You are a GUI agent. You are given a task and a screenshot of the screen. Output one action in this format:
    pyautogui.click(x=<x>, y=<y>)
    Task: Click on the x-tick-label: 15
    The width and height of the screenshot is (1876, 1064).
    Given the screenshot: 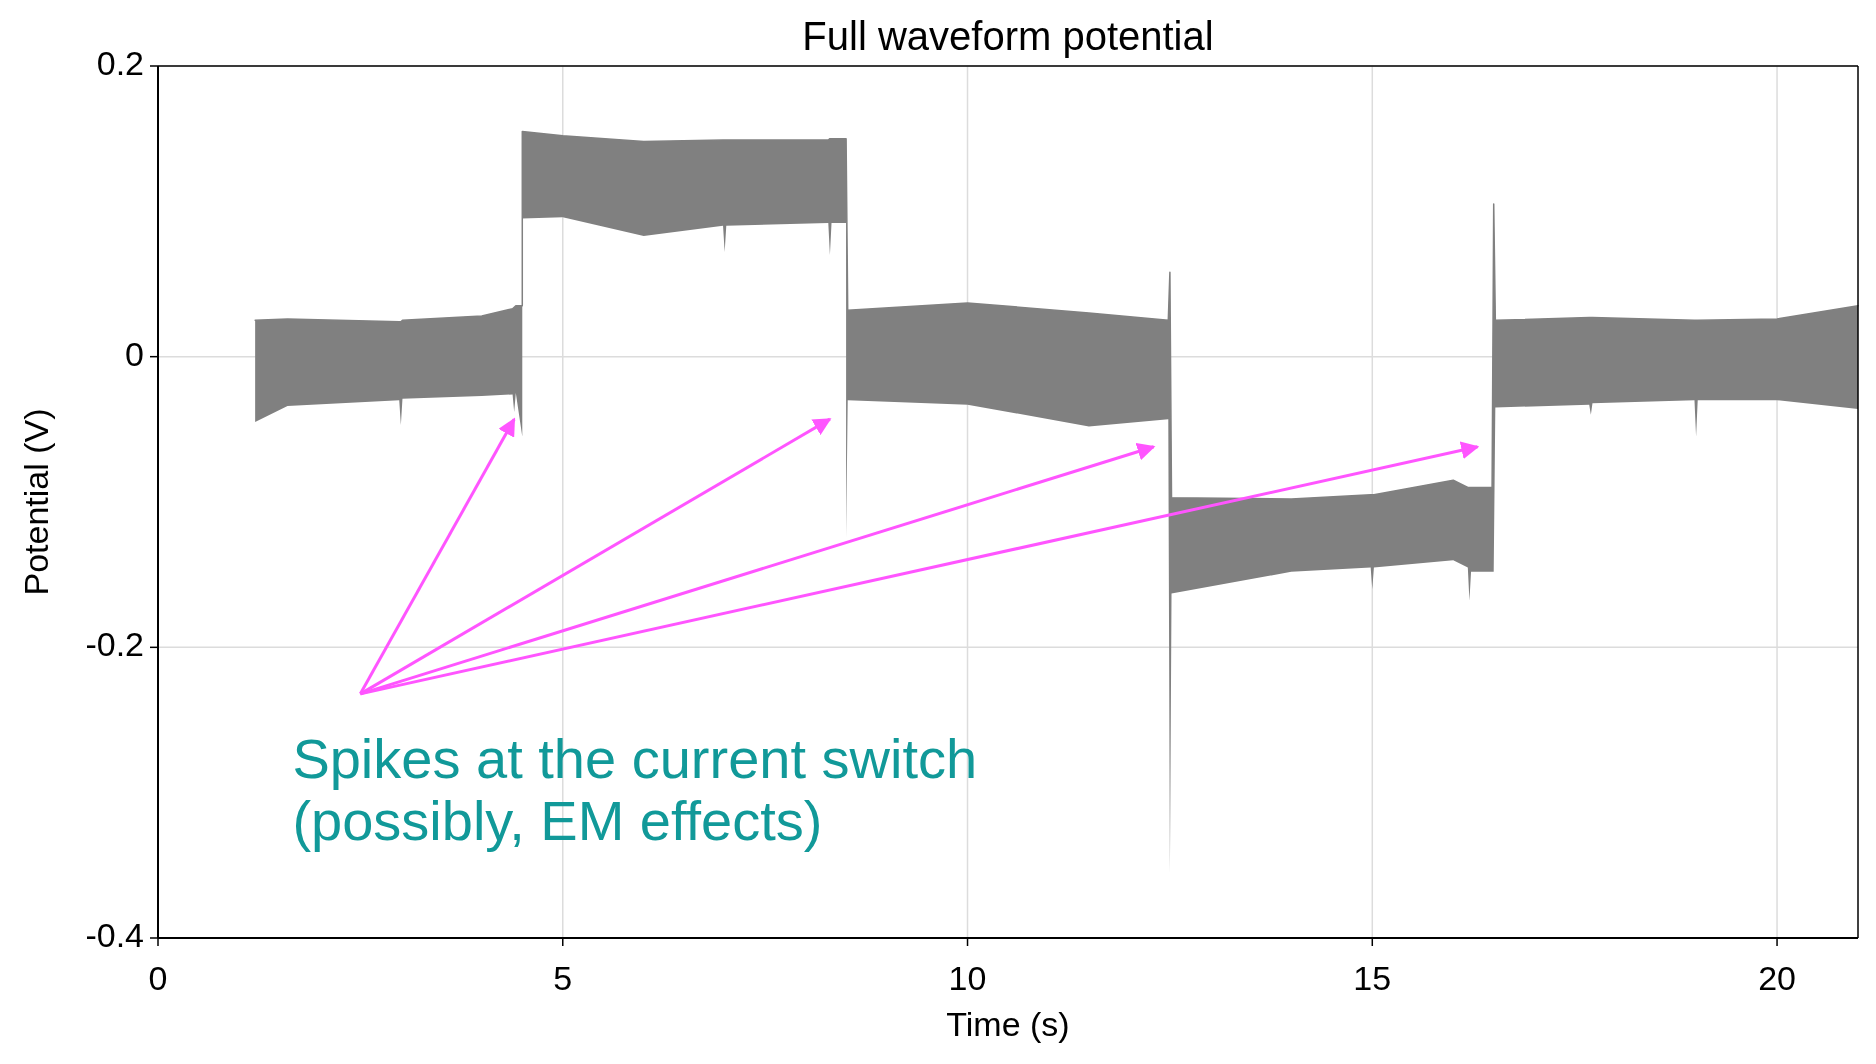 What is the action you would take?
    pyautogui.click(x=1372, y=978)
    